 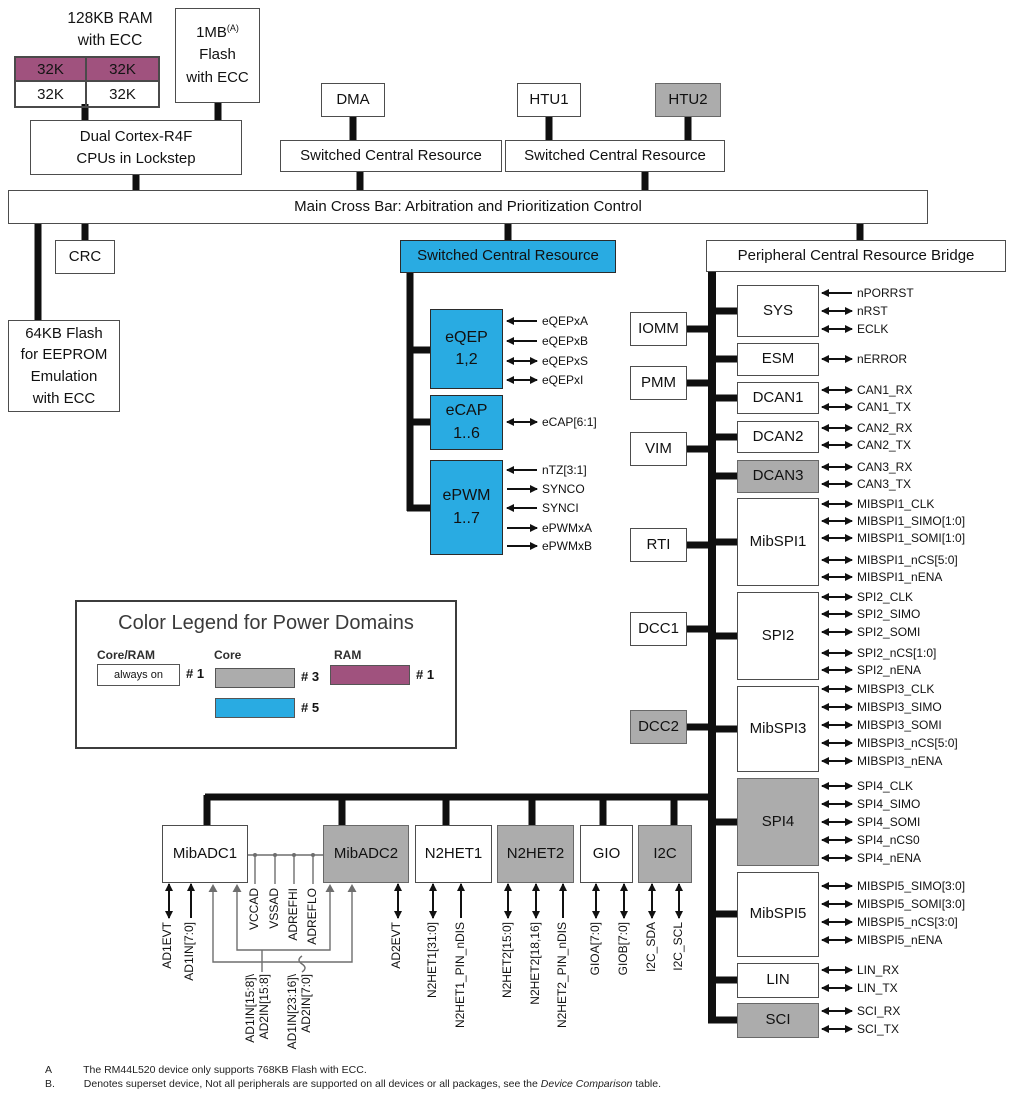 I want to click on mibadc1-box: MibADC1, so click(x=205, y=854).